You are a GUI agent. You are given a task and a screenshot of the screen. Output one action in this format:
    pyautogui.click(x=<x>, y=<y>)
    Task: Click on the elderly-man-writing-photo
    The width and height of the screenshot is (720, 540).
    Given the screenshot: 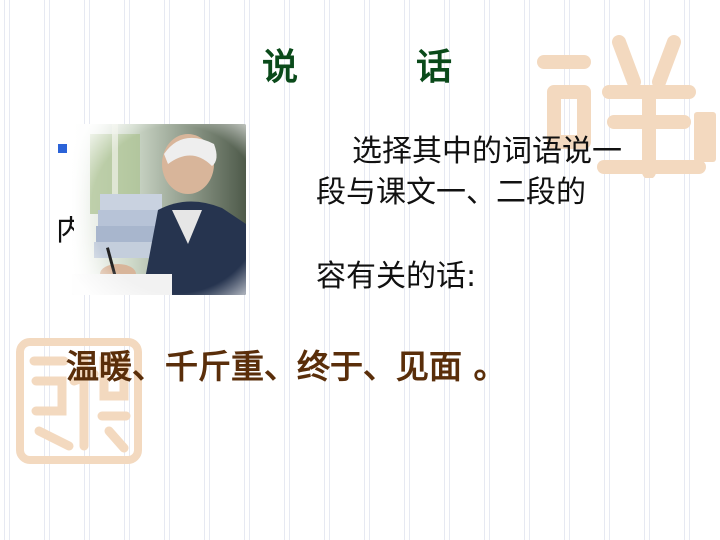 What is the action you would take?
    pyautogui.click(x=159, y=209)
    